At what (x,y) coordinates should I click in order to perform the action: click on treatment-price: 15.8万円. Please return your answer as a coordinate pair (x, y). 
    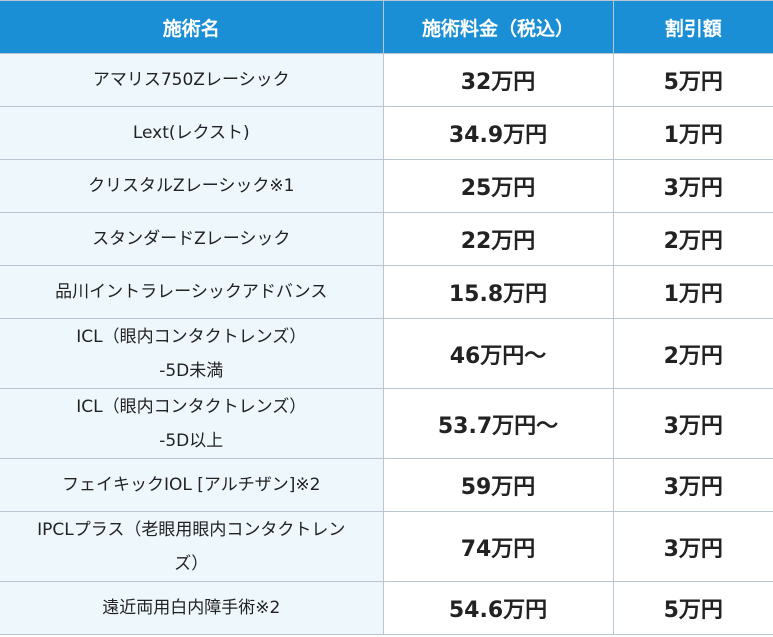
    Looking at the image, I should click on (498, 292).